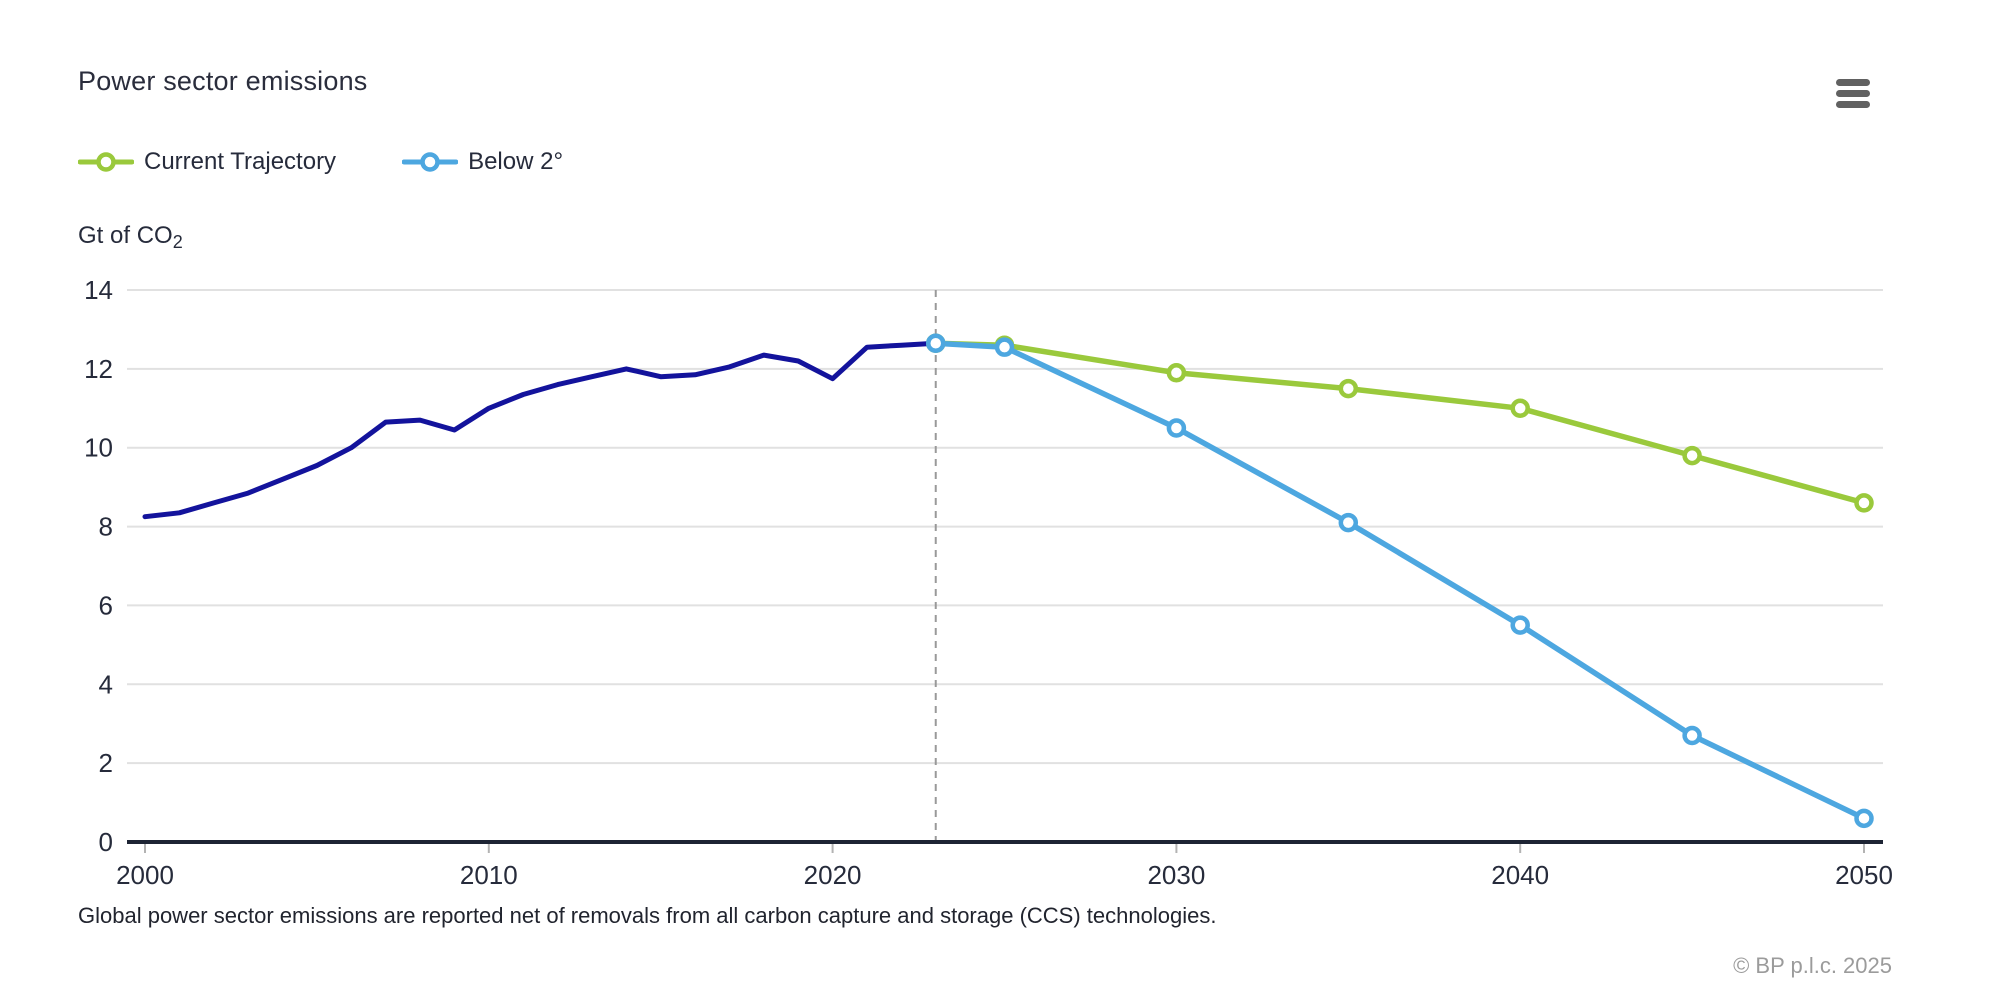  Describe the element at coordinates (1520, 875) in the screenshot. I see `x-axis-tick-label: 2040` at that location.